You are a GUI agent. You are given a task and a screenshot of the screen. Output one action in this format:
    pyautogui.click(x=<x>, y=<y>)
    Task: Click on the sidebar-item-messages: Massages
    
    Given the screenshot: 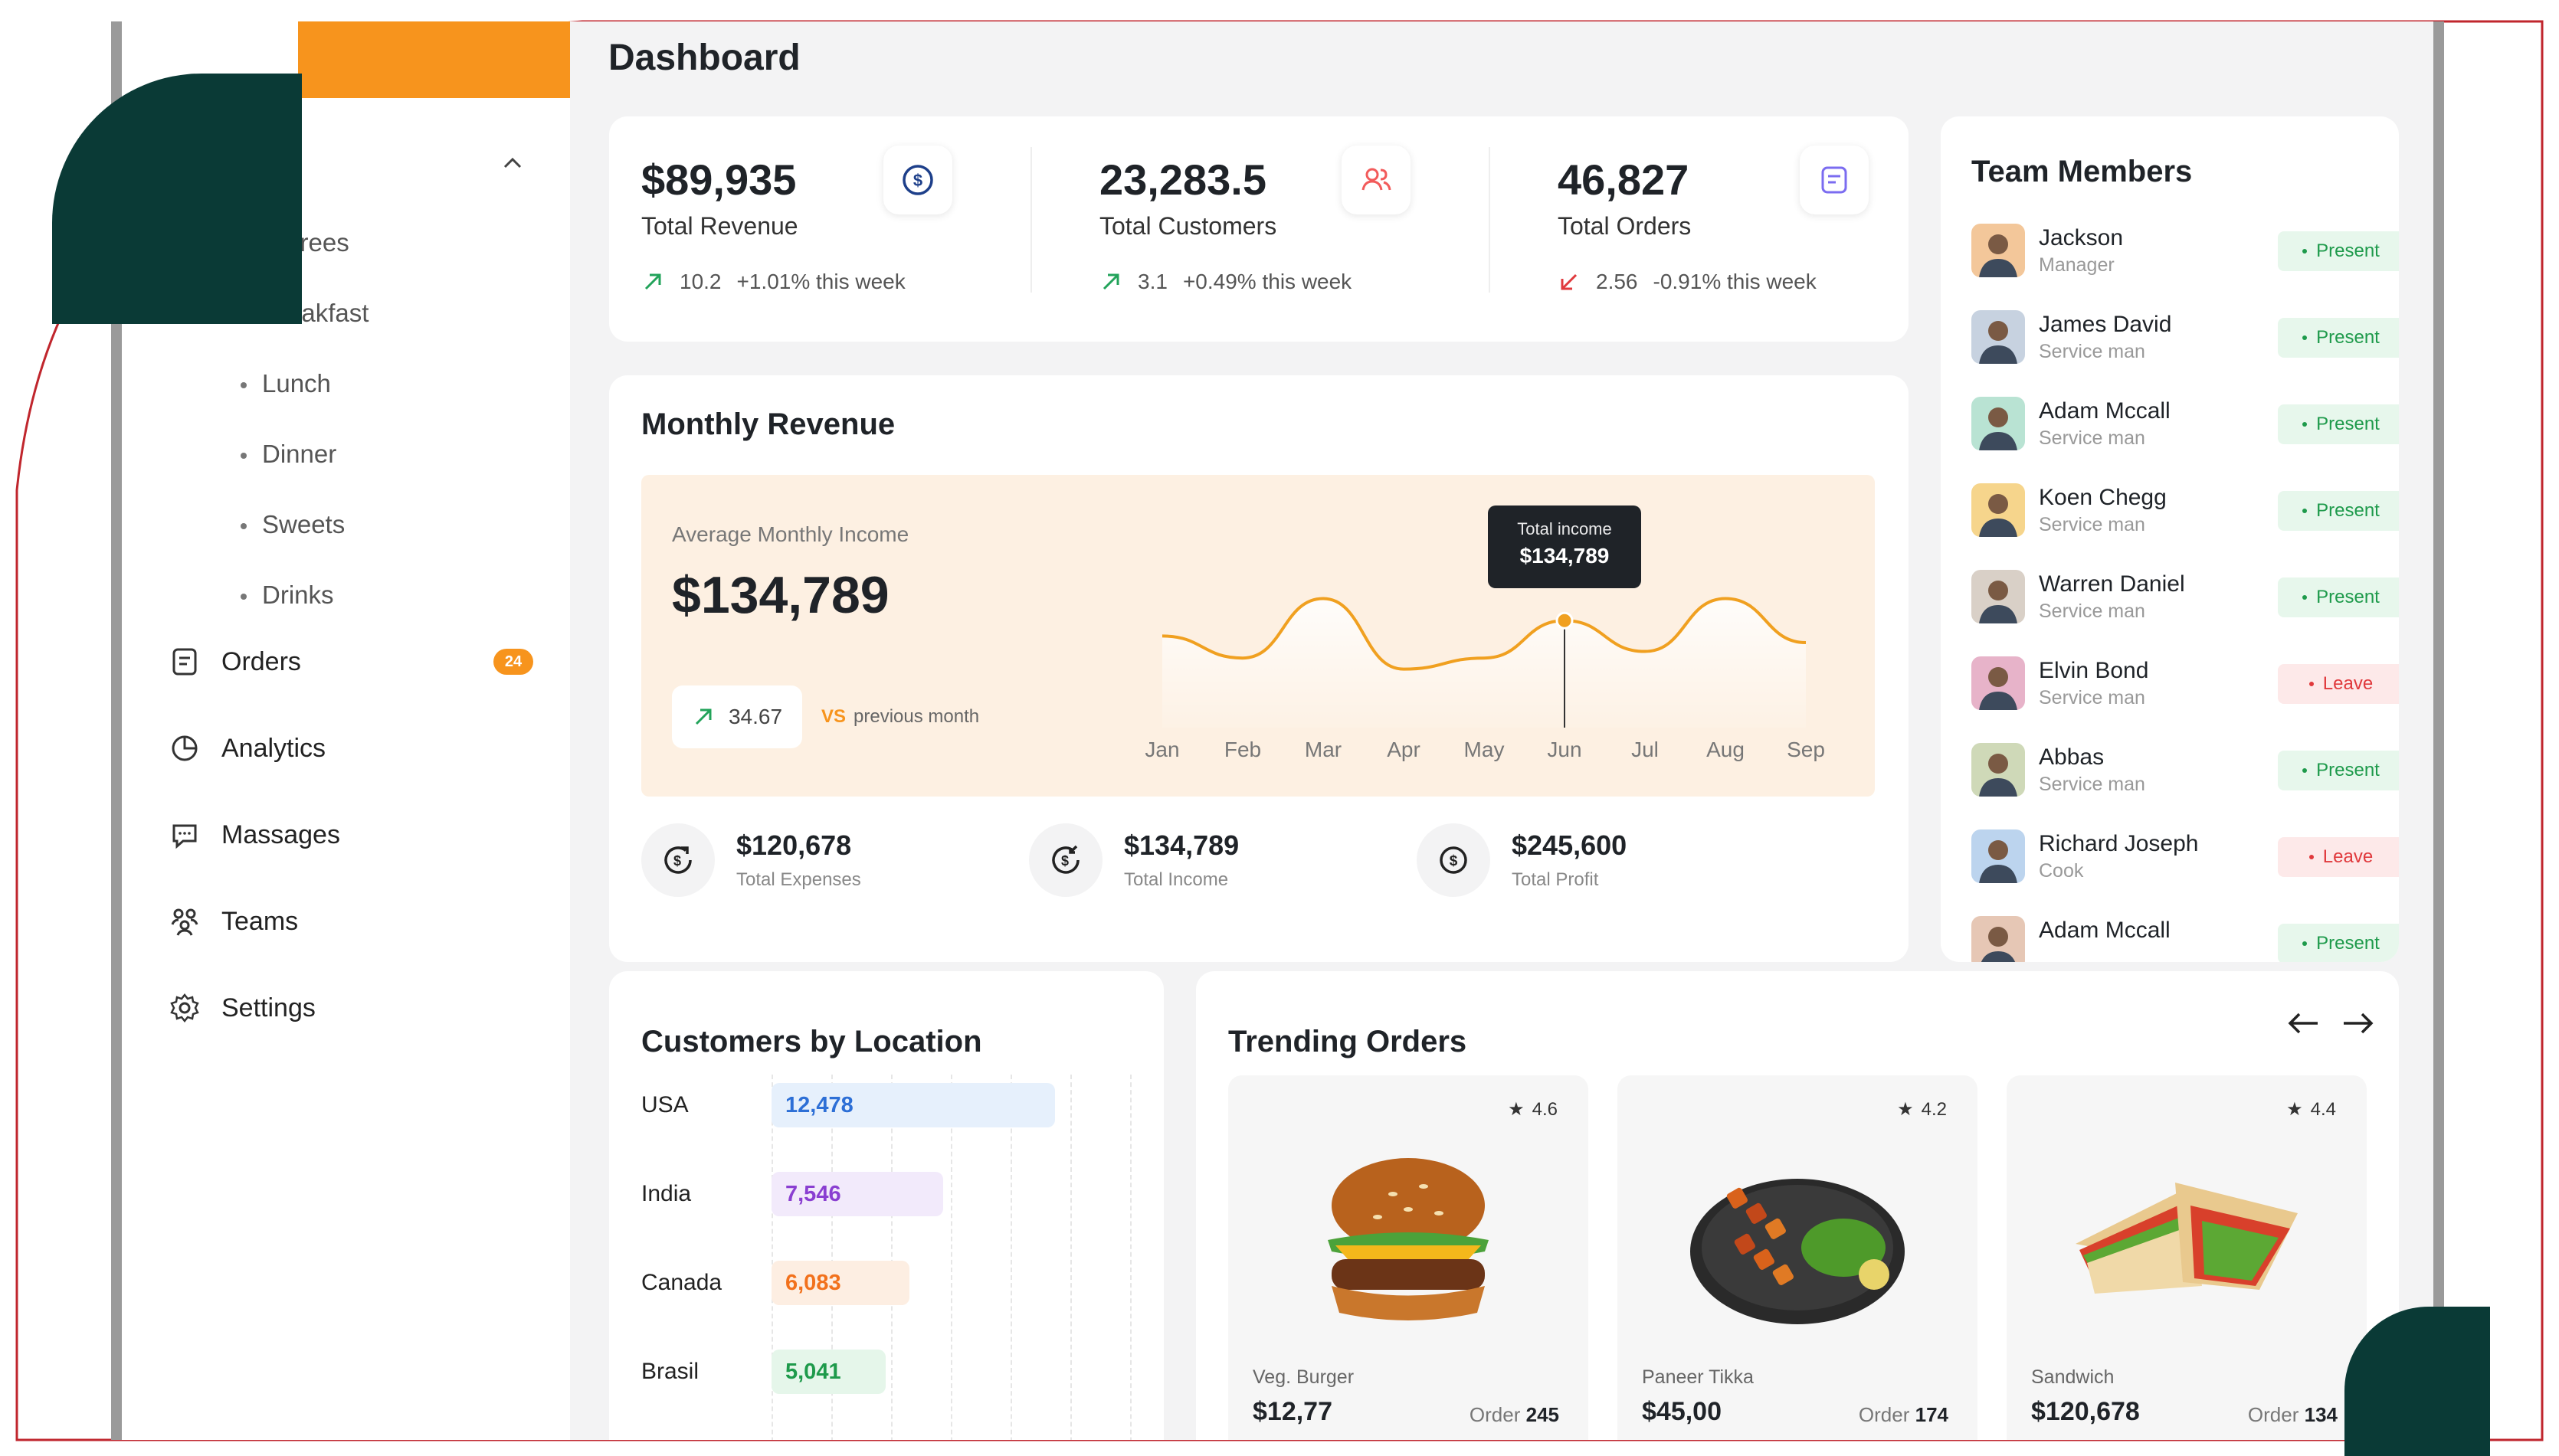 What is the action you would take?
    pyautogui.click(x=254, y=835)
    